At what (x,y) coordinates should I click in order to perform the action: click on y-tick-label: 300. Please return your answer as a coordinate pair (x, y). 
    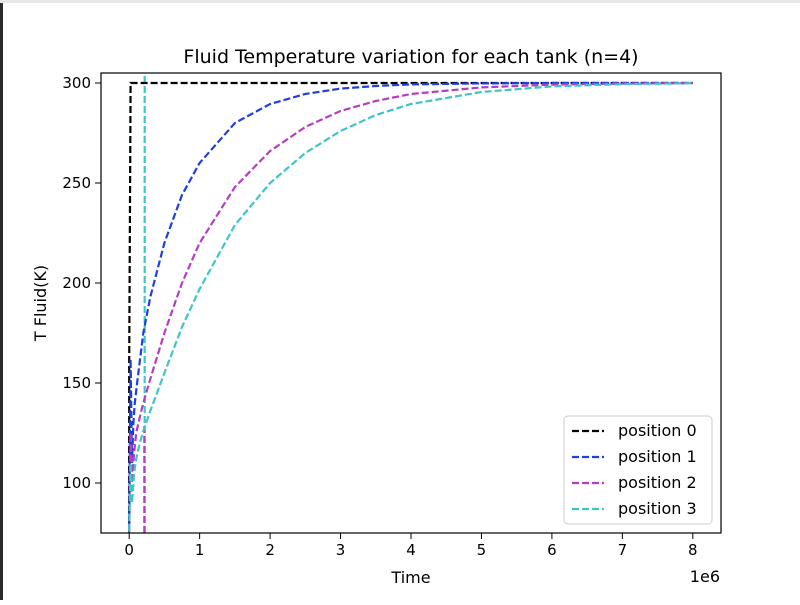
    Looking at the image, I should click on (76, 83).